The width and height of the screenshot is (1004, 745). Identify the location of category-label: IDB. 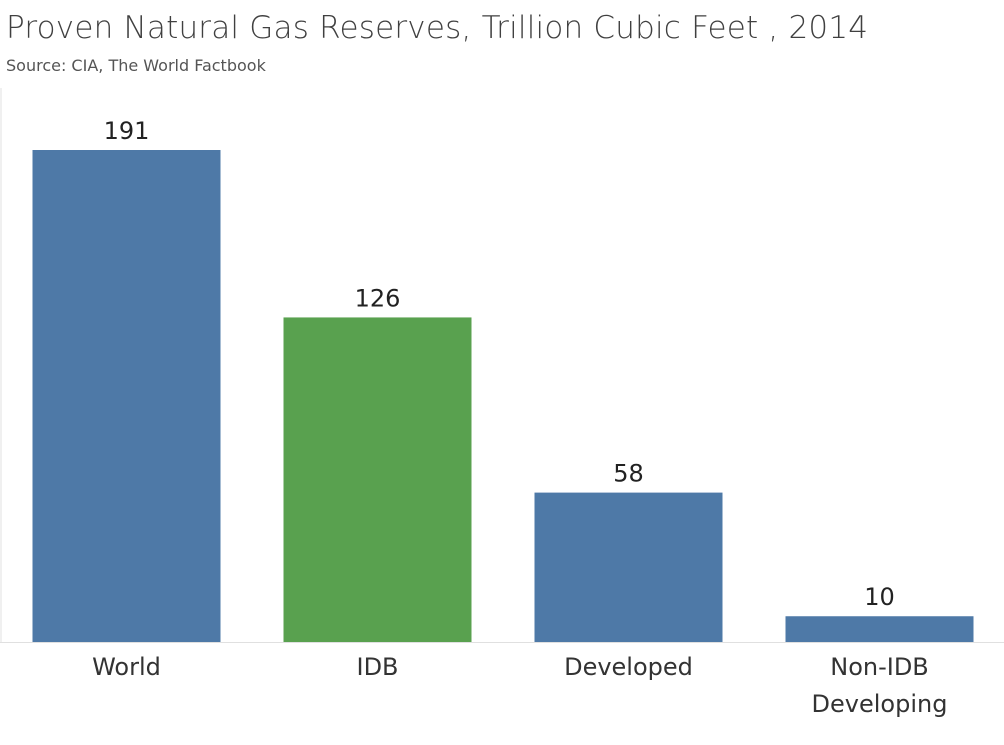
(377, 667).